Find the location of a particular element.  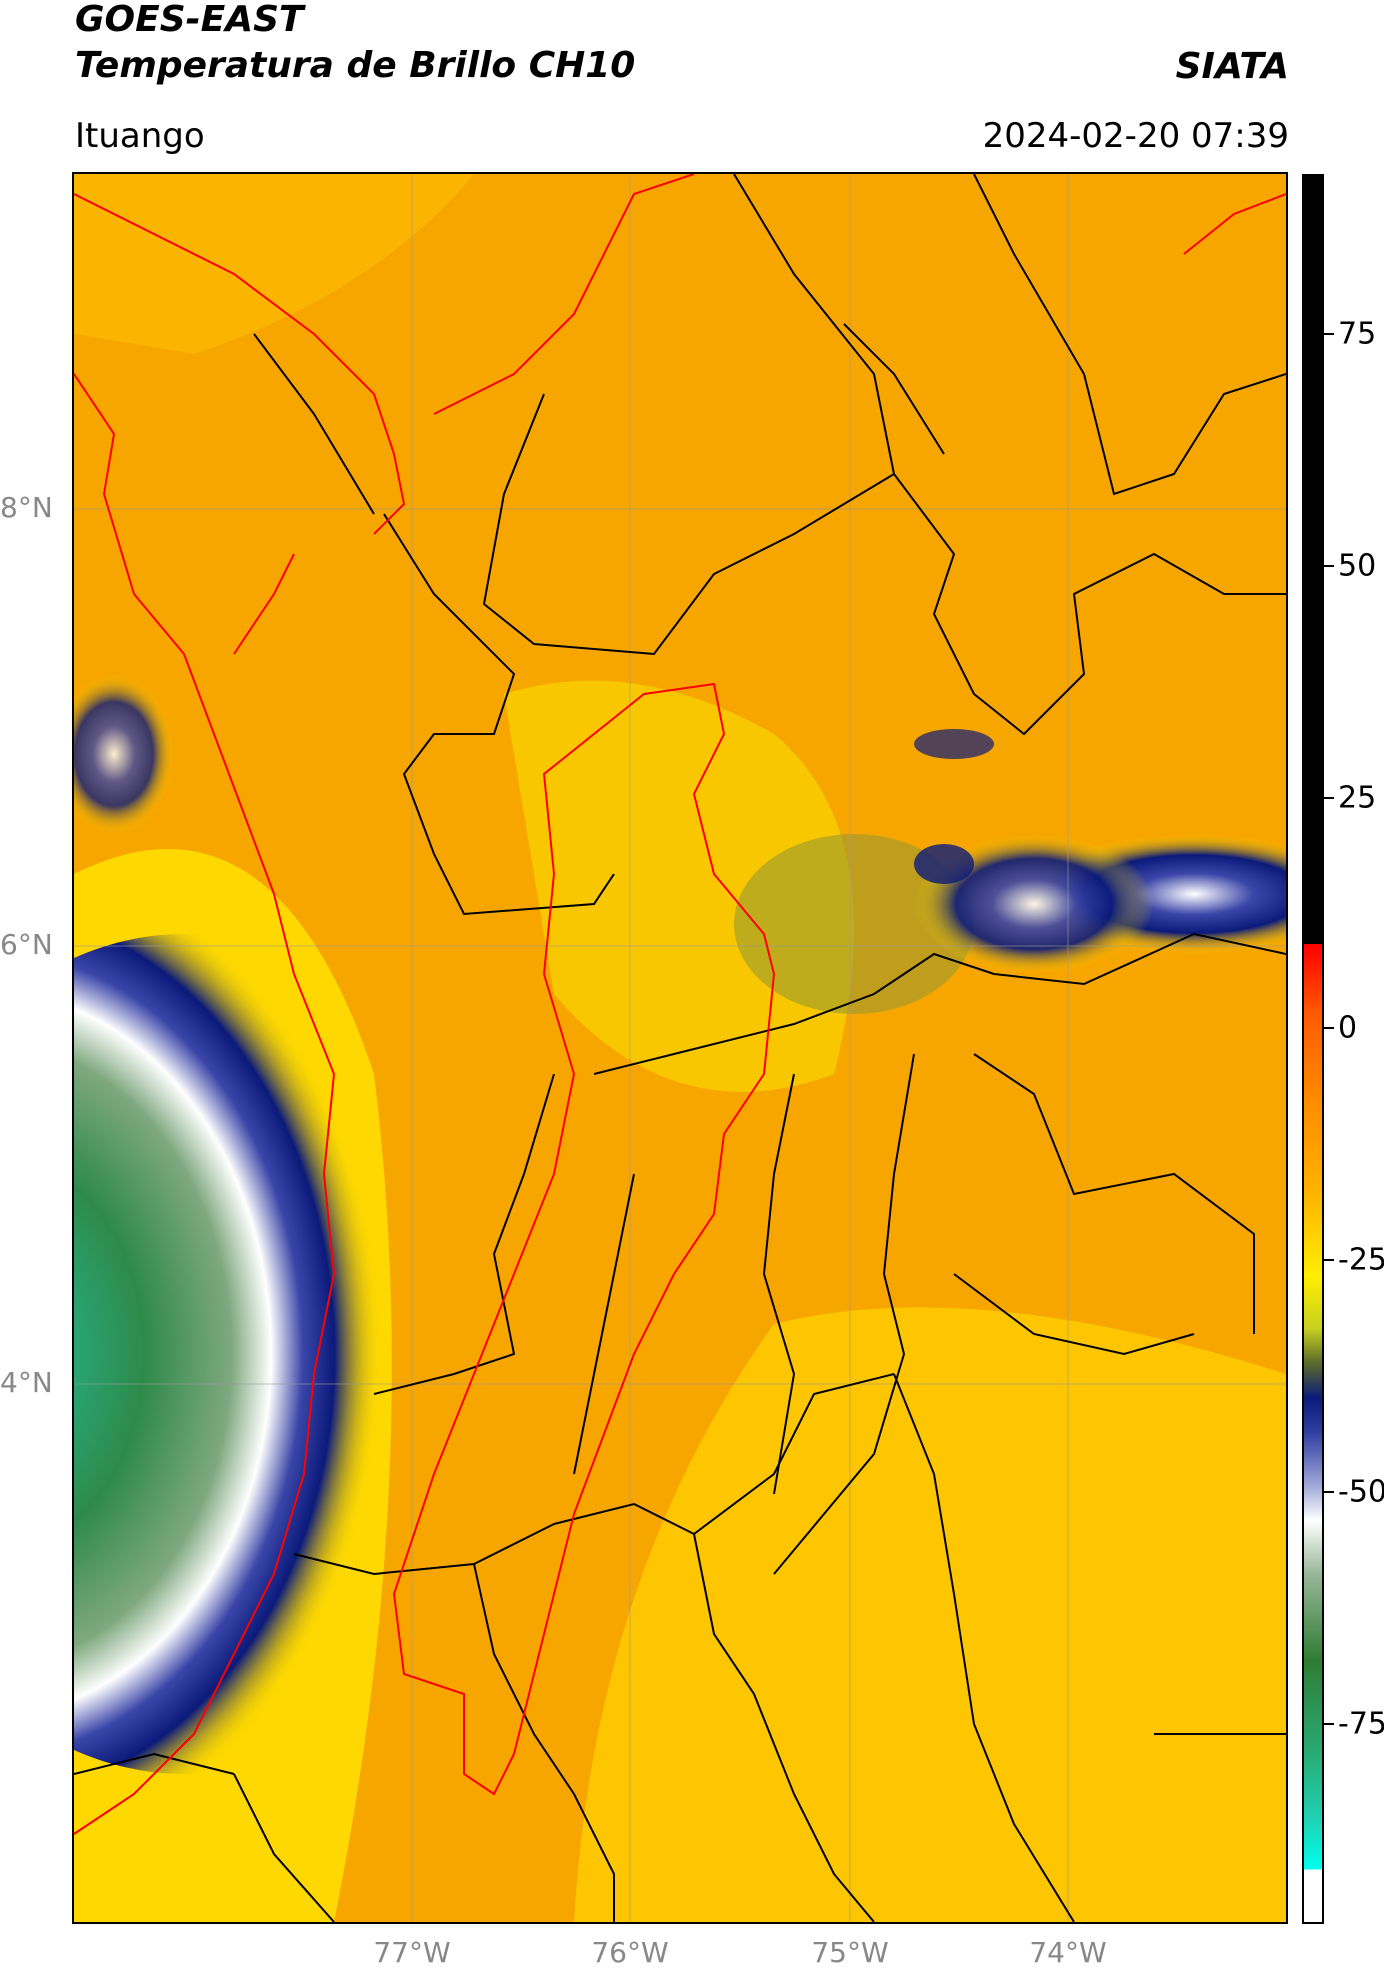

lon-label: 77°W is located at coordinates (412, 1952).